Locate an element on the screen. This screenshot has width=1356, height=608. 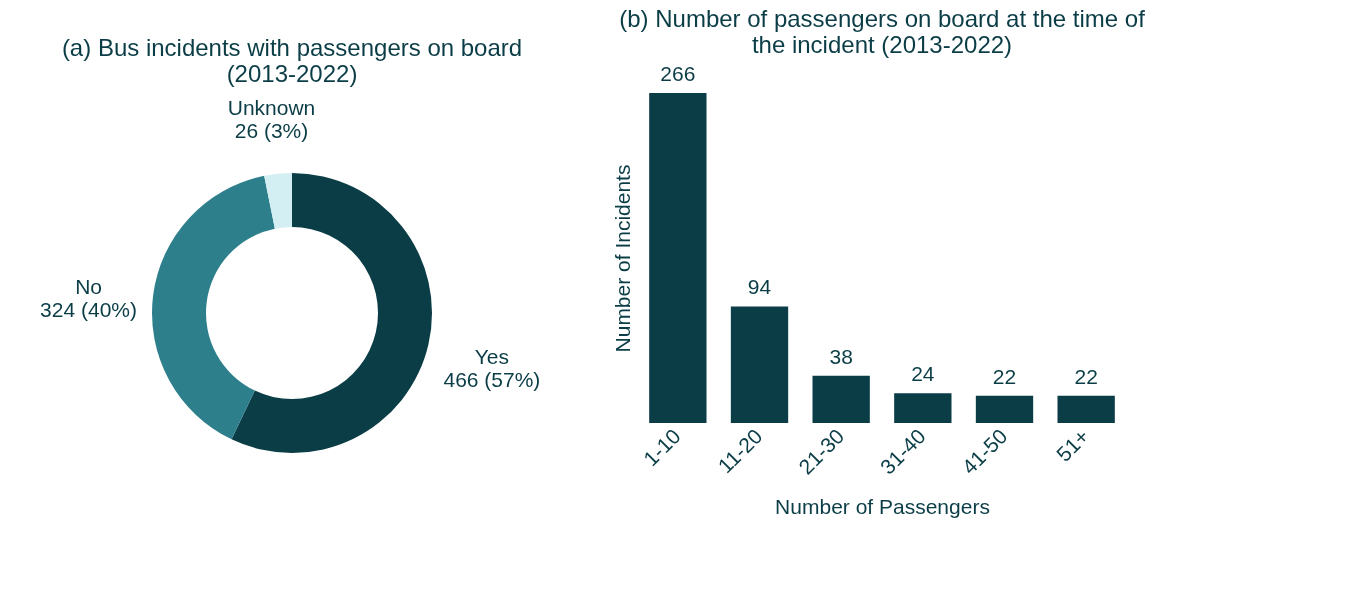
x-tick-label: 51+ is located at coordinates (1072, 445).